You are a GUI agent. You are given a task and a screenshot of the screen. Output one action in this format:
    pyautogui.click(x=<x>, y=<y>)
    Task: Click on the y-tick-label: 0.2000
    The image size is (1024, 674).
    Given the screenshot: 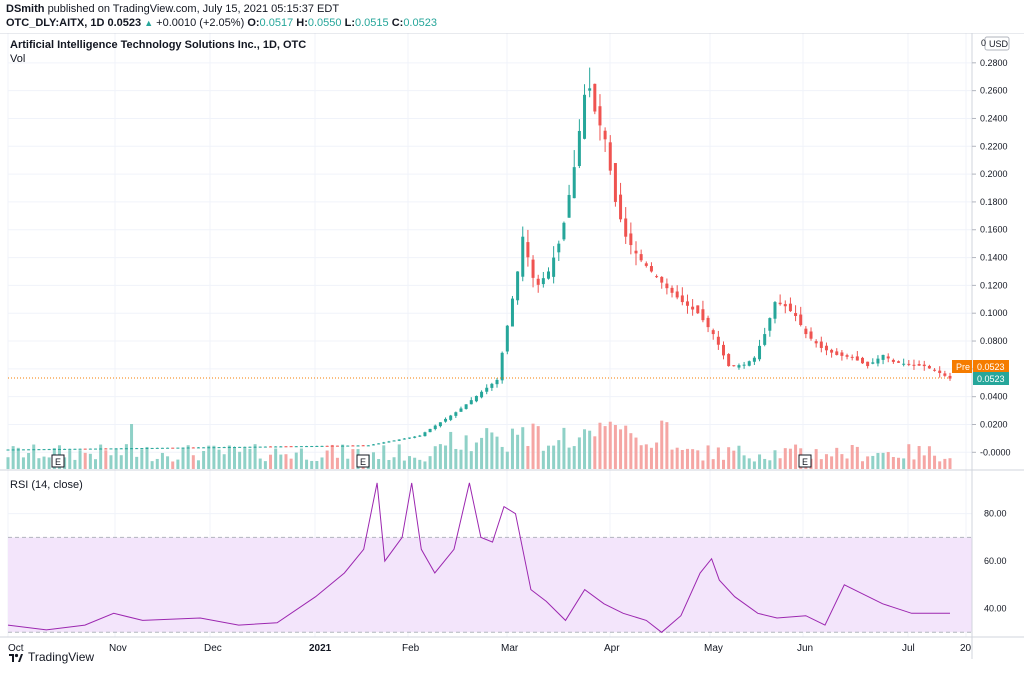 What is the action you would take?
    pyautogui.click(x=994, y=174)
    